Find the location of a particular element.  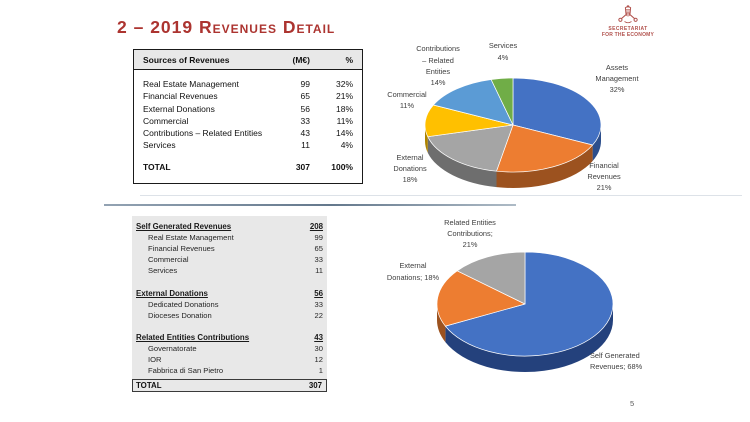

row-value: 43 is located at coordinates (305, 133).